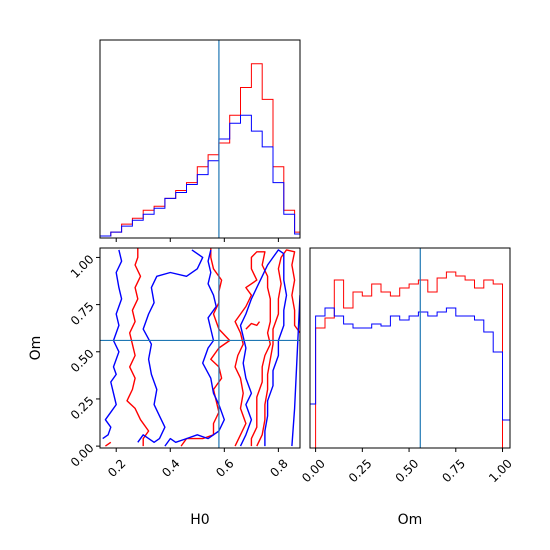 This screenshot has width=550, height=550. What do you see at coordinates (199, 520) in the screenshot?
I see `x-axis-label: H0` at bounding box center [199, 520].